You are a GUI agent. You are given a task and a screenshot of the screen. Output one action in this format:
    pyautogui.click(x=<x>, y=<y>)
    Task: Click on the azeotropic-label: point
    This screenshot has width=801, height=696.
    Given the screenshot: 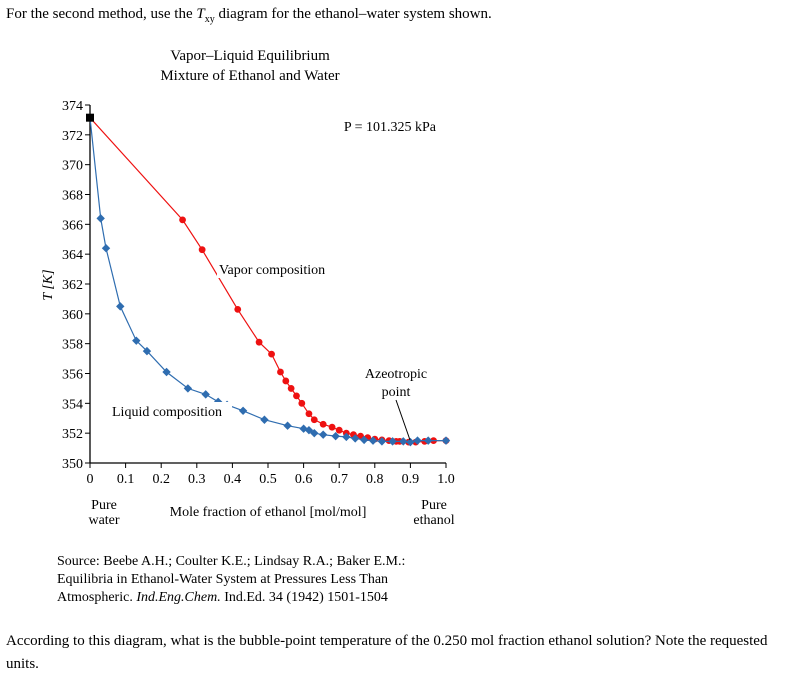 What is the action you would take?
    pyautogui.click(x=396, y=392)
    